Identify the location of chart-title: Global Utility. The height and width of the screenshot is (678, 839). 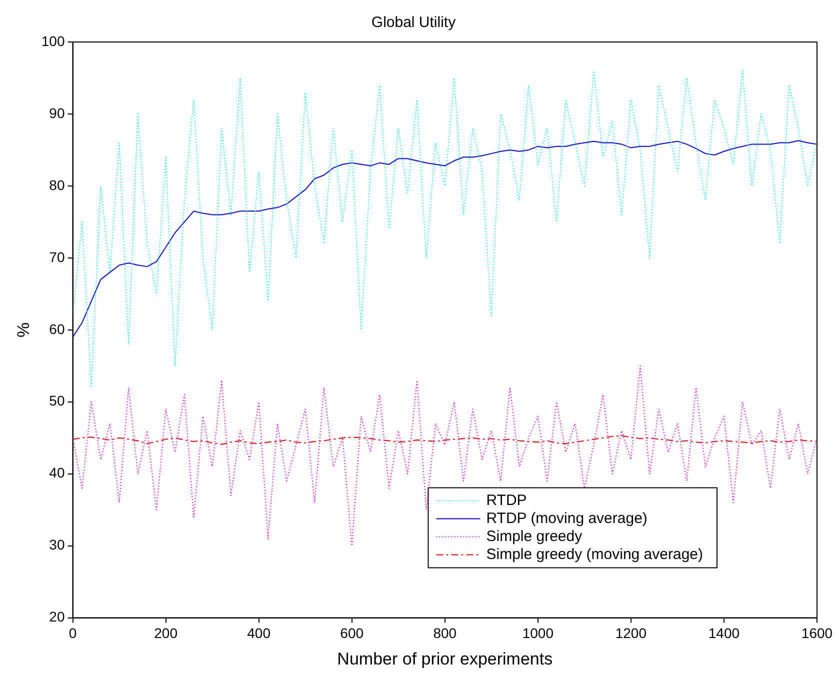
(413, 23).